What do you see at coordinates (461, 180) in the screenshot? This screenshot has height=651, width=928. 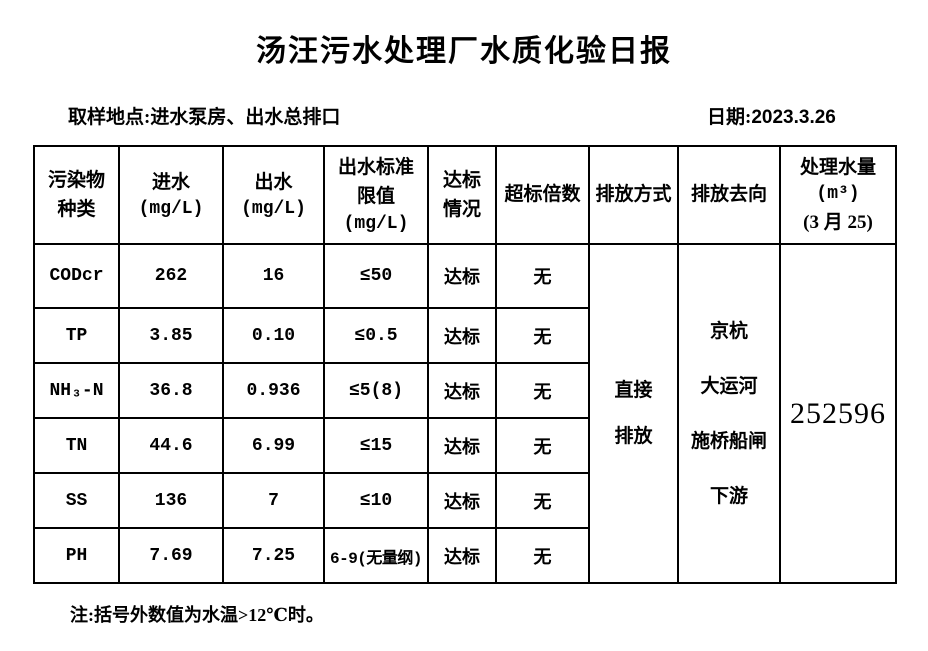 I see `header-line: 达标` at bounding box center [461, 180].